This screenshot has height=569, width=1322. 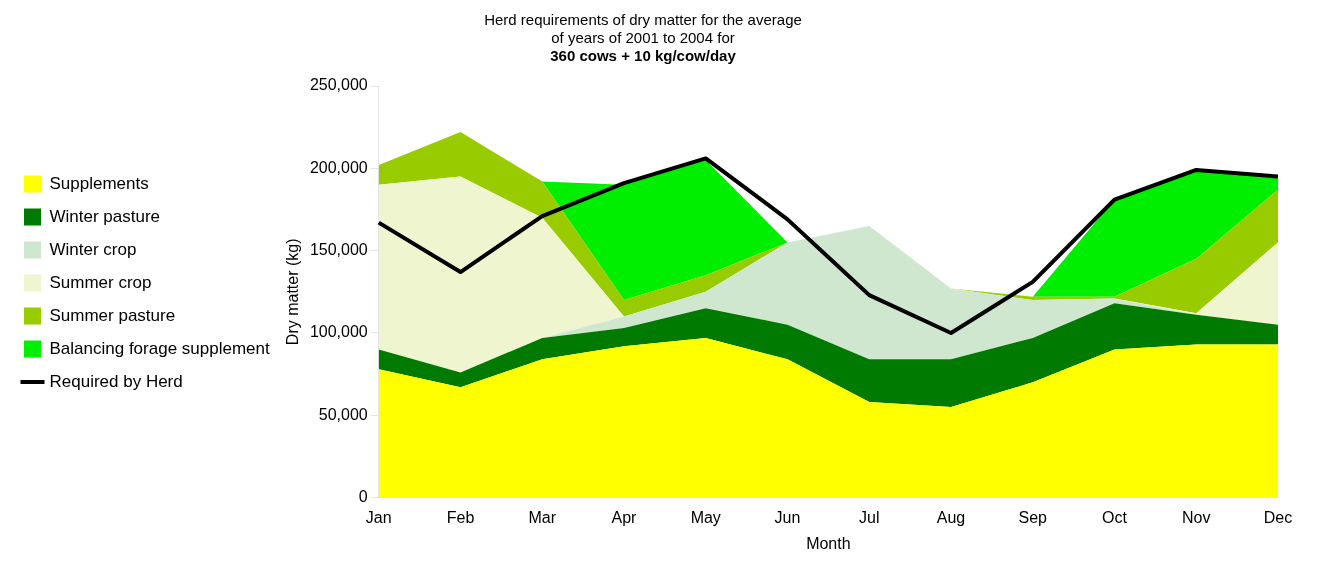 I want to click on legend-label: Summer pasture, so click(x=112, y=315).